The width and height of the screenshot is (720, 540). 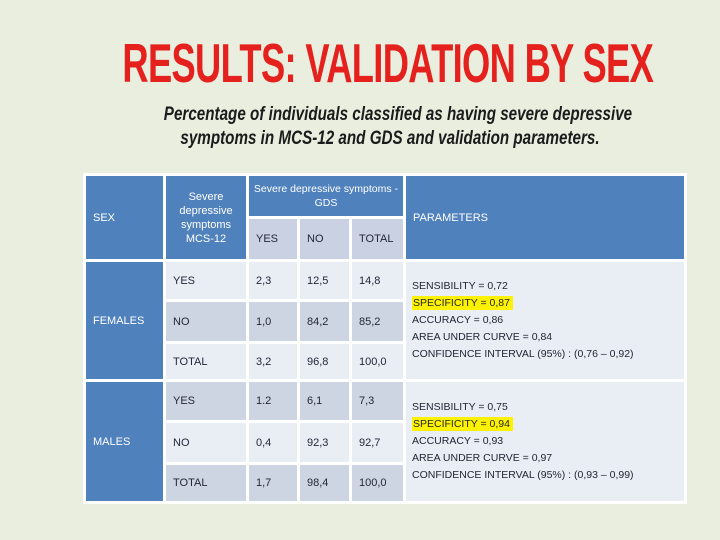 I want to click on value-cell: 2,3, so click(x=273, y=280).